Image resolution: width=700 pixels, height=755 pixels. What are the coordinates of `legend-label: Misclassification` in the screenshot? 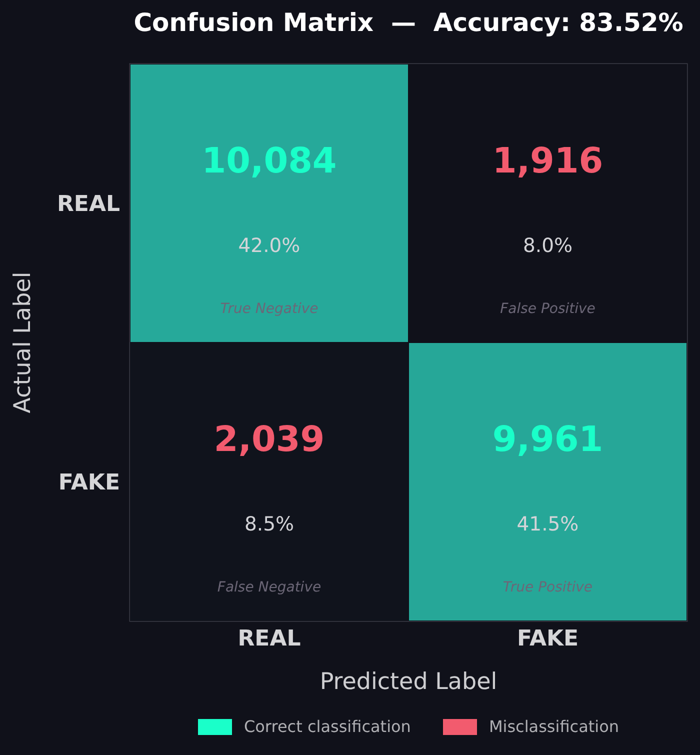 It's located at (554, 726).